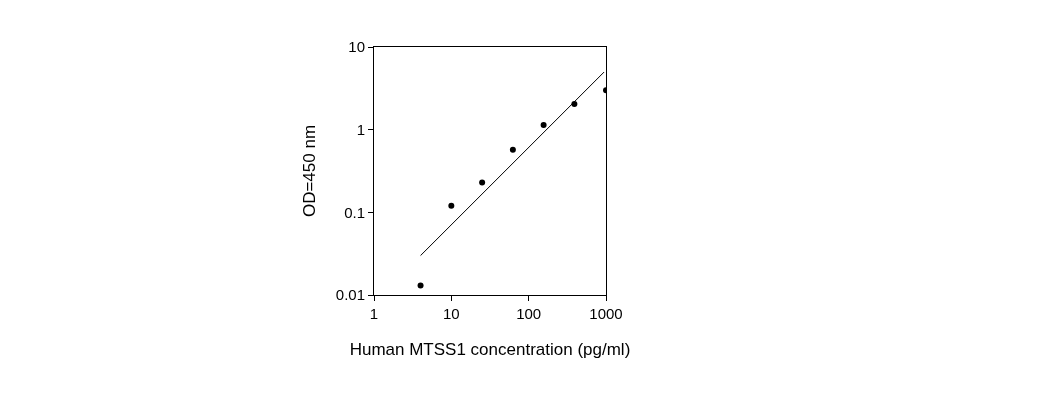 The image size is (1047, 396). Describe the element at coordinates (451, 313) in the screenshot. I see `x-tick-label: 10` at that location.